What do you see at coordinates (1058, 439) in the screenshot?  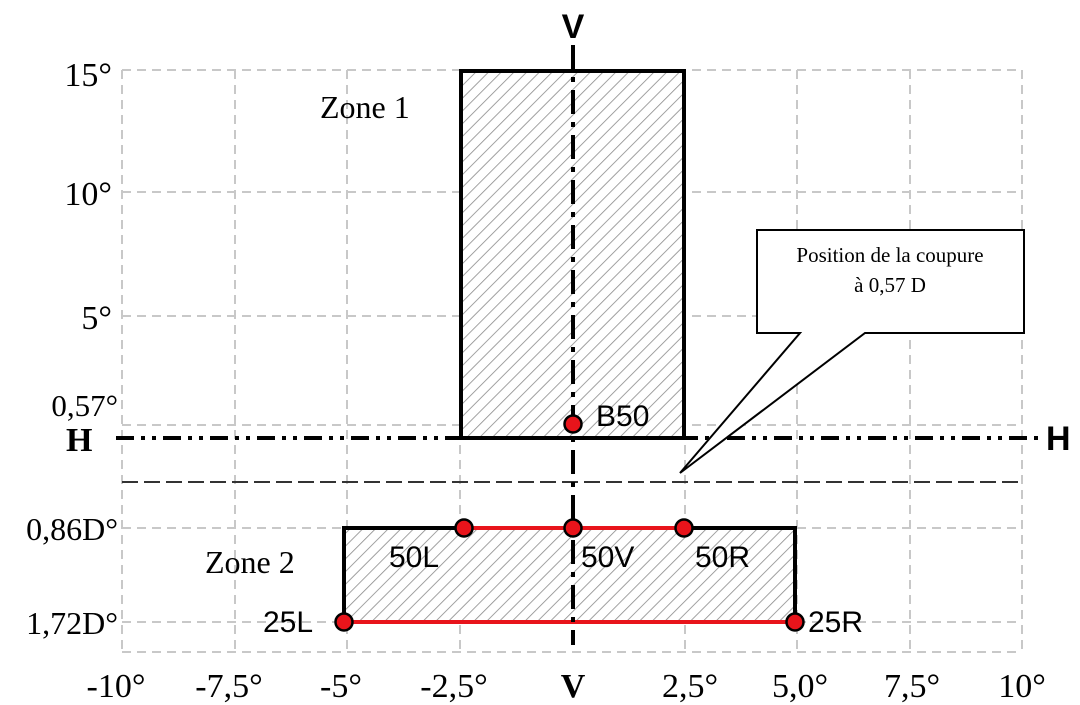 I see `h-axis-right-label: H` at bounding box center [1058, 439].